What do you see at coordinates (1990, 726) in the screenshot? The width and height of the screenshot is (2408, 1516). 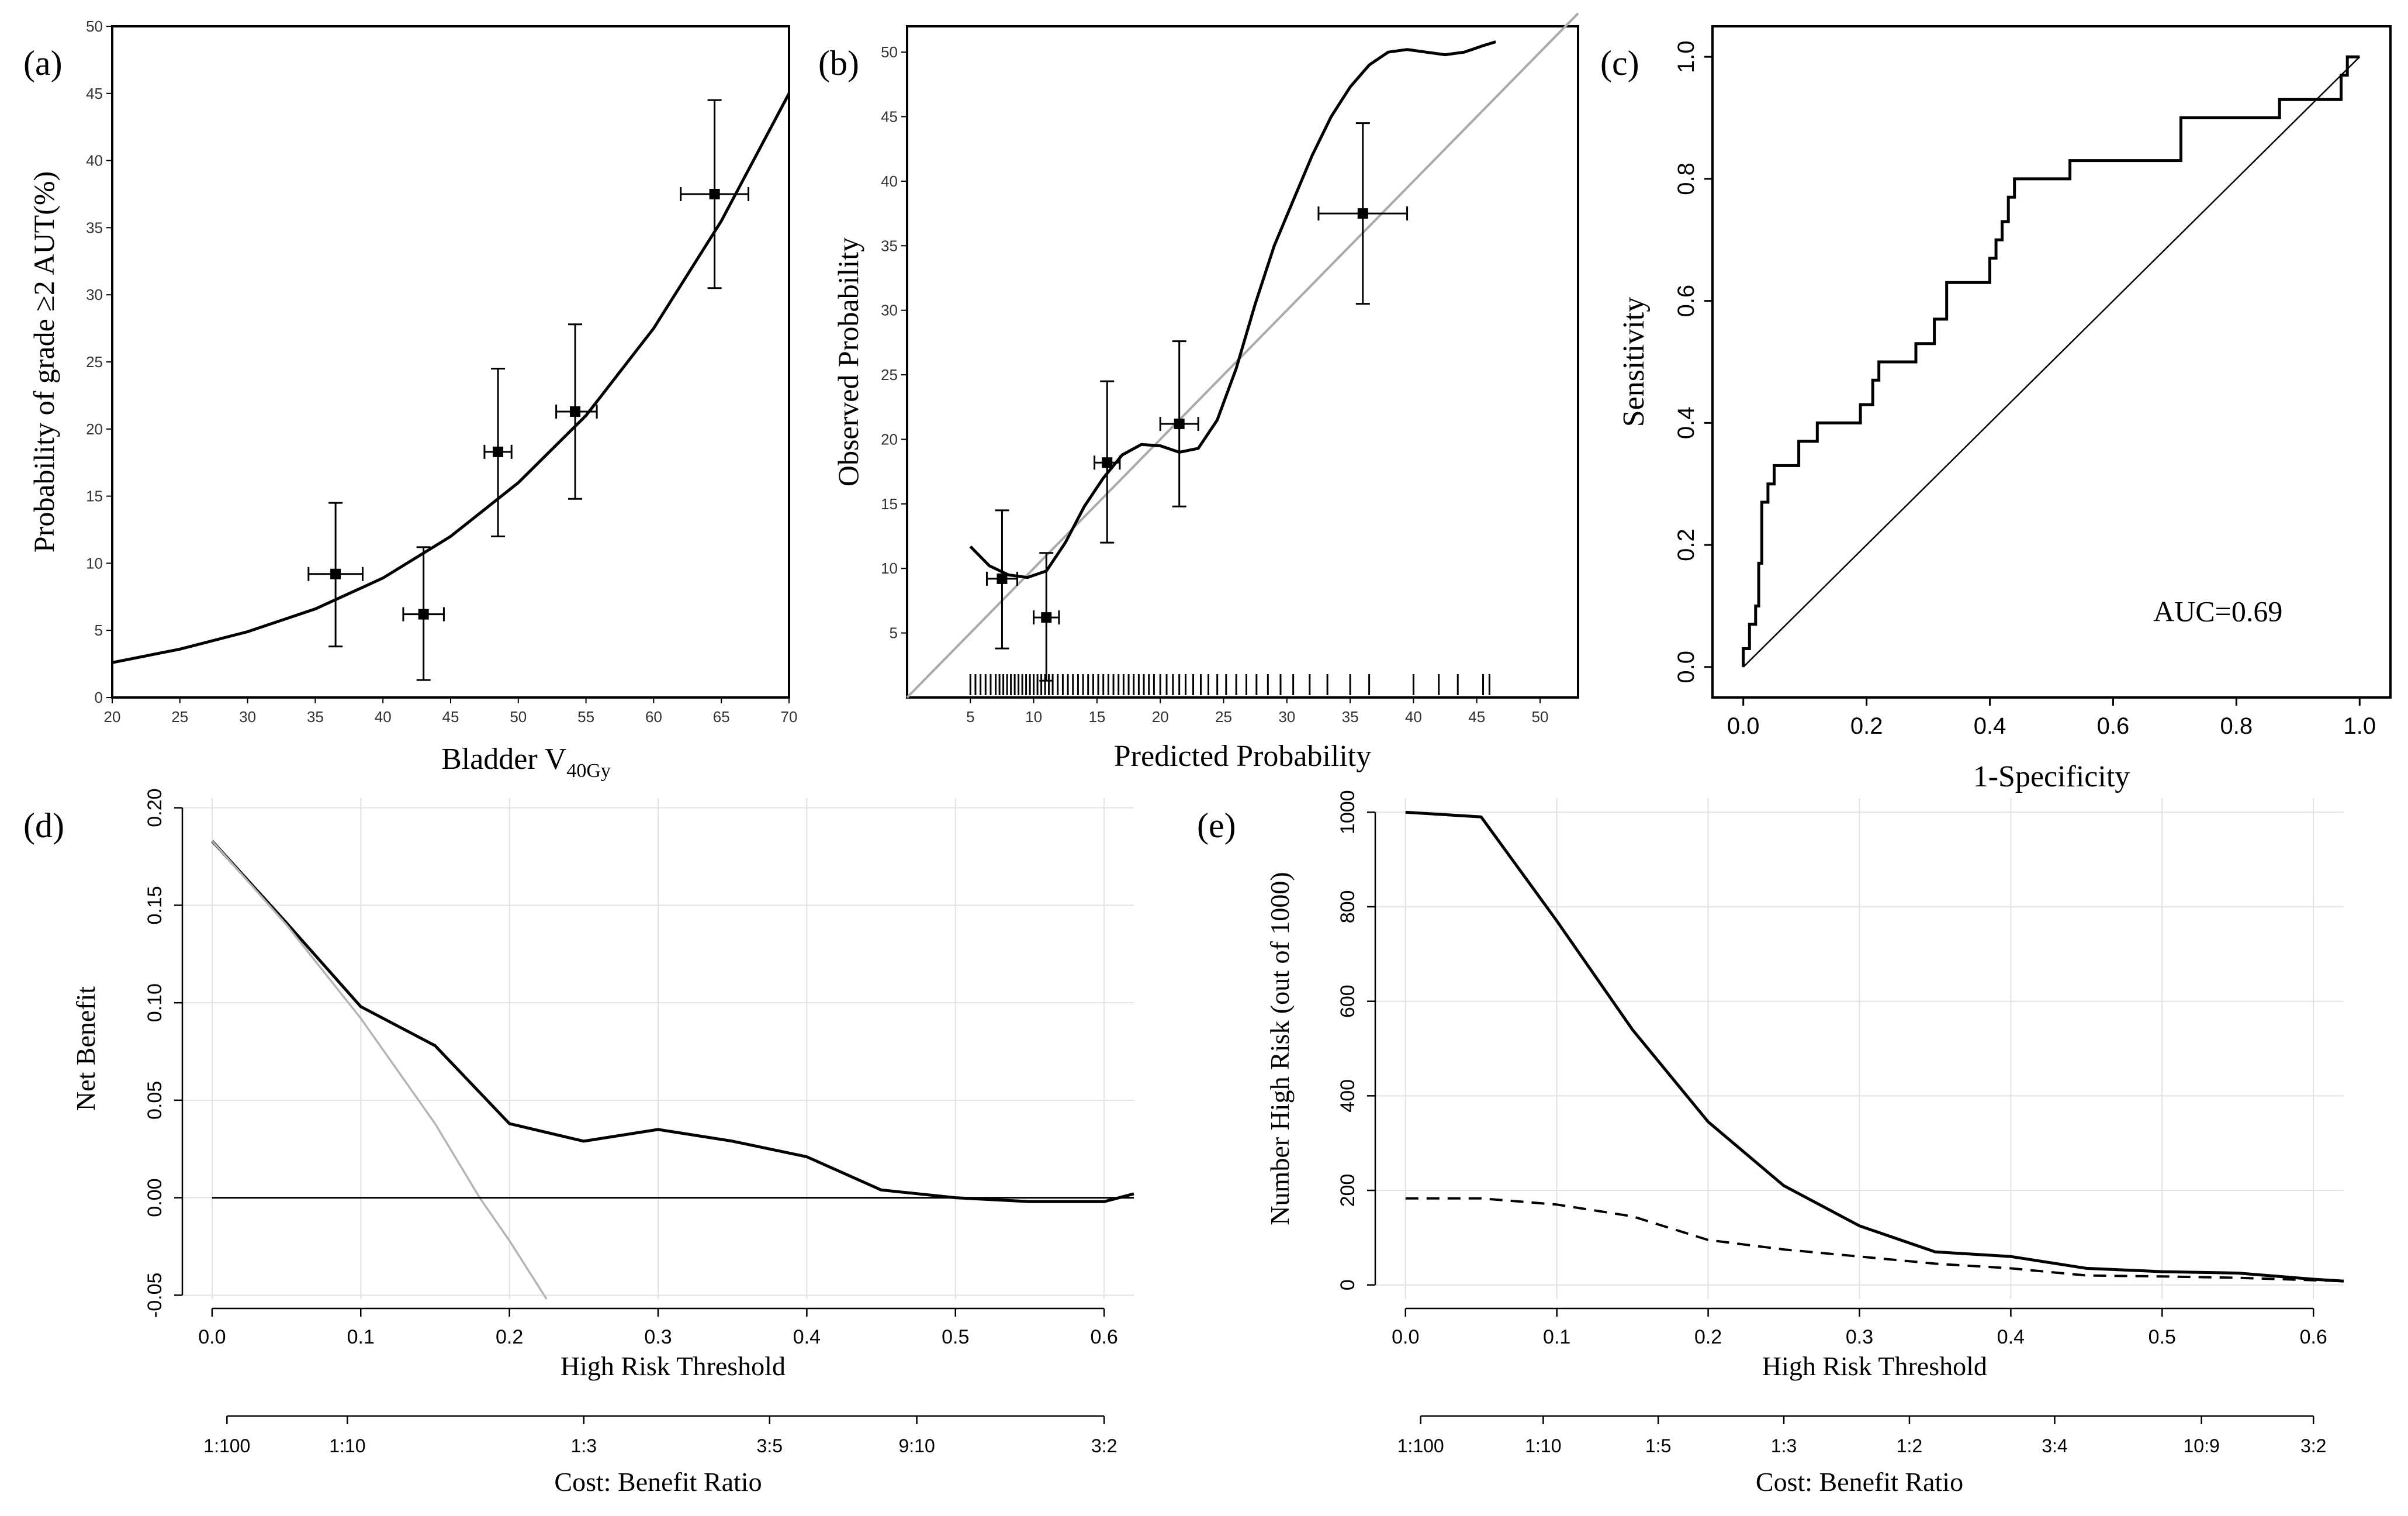 I see `x-tick-label: 0.4` at bounding box center [1990, 726].